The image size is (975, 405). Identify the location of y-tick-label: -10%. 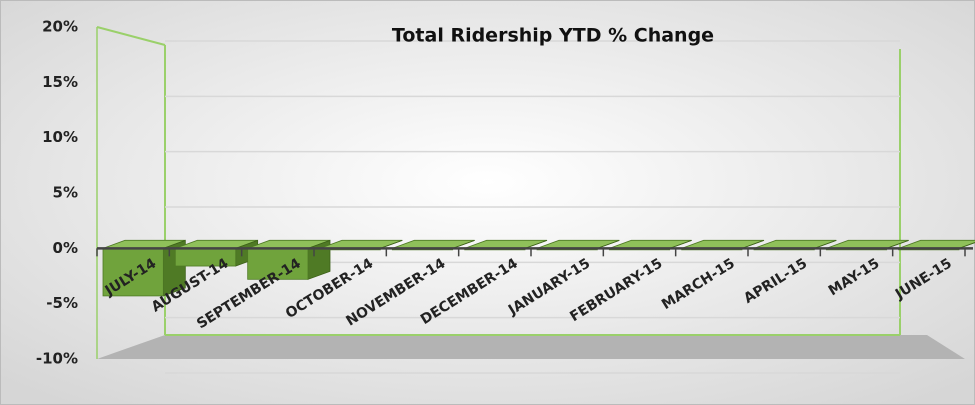
(57, 359).